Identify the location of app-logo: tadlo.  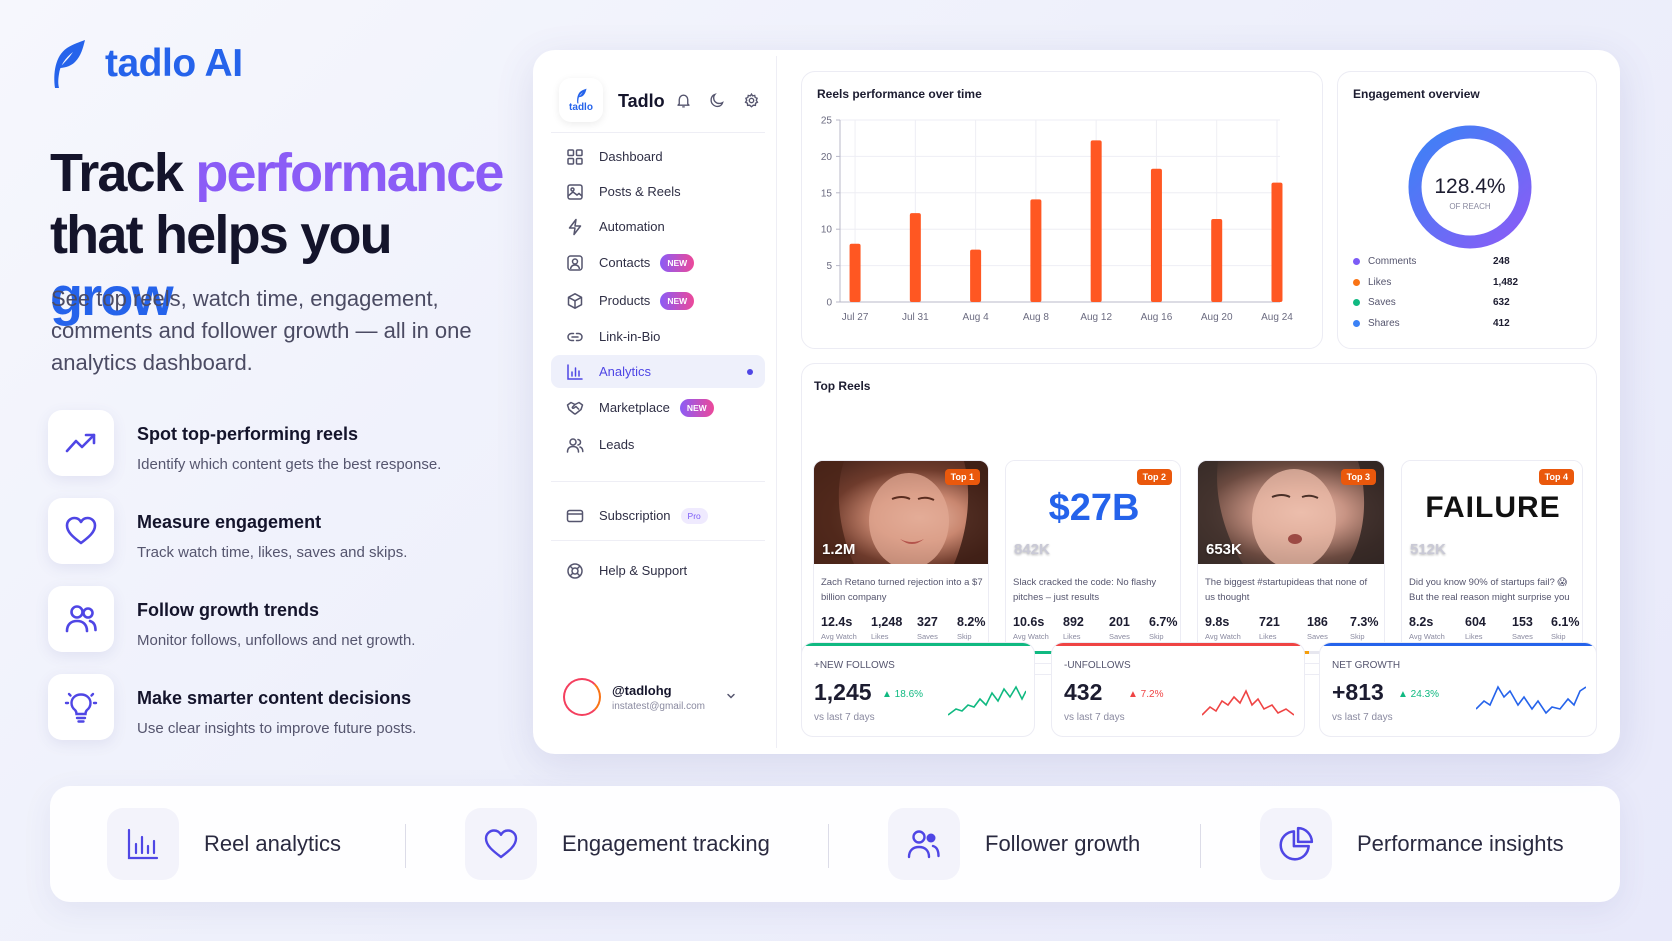
(581, 100).